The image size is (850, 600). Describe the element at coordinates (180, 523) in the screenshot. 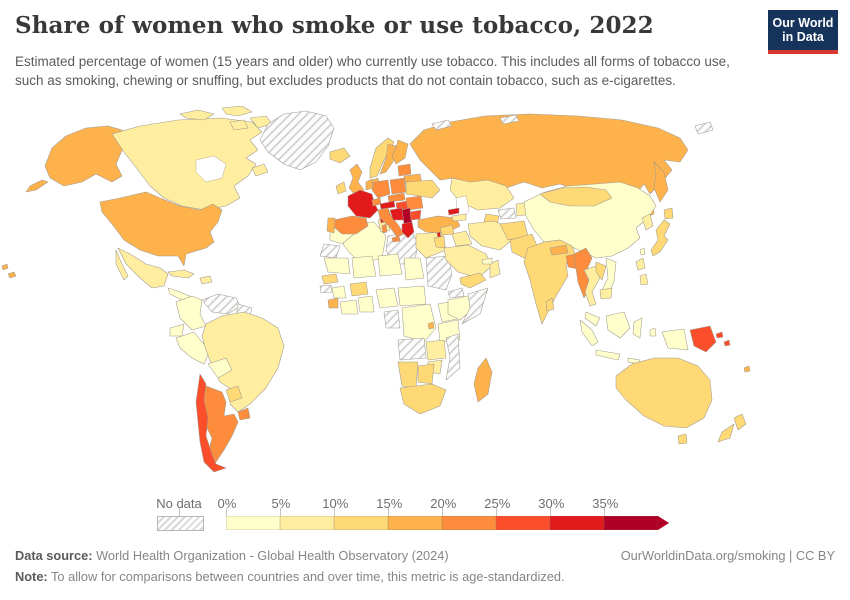

I see `legend-no-data-swatch` at that location.